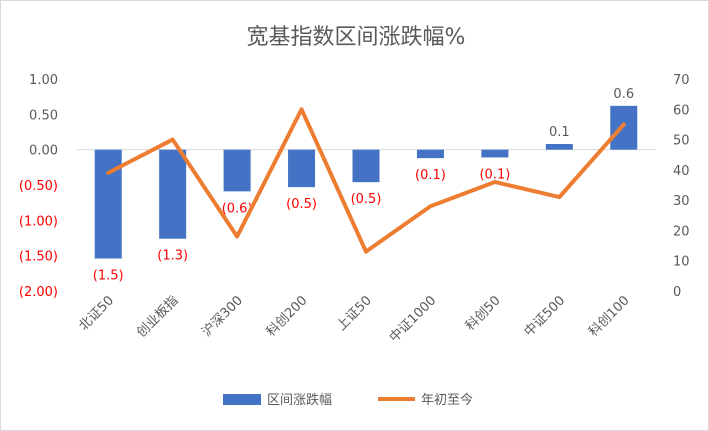 Image resolution: width=709 pixels, height=431 pixels. Describe the element at coordinates (623, 94) in the screenshot. I see `bar-data-label: 0.6` at that location.